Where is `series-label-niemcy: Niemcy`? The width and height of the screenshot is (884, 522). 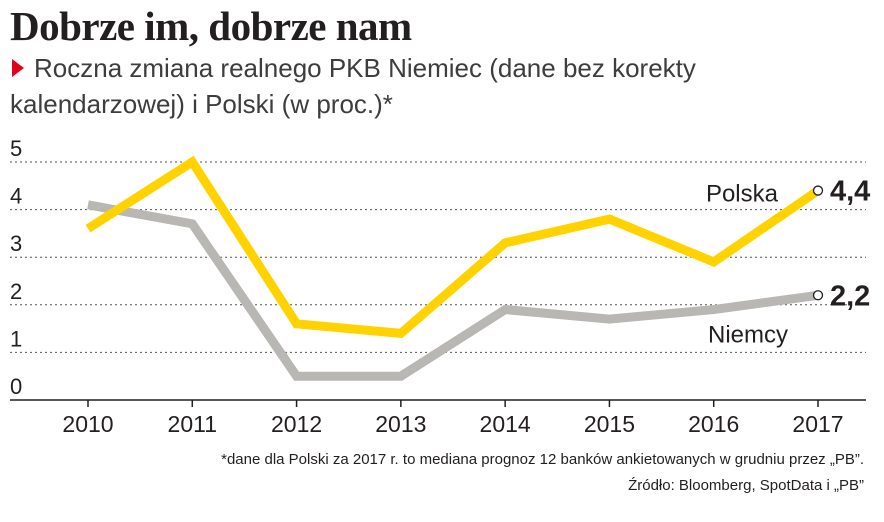
series-label-niemcy: Niemcy is located at coordinates (748, 334).